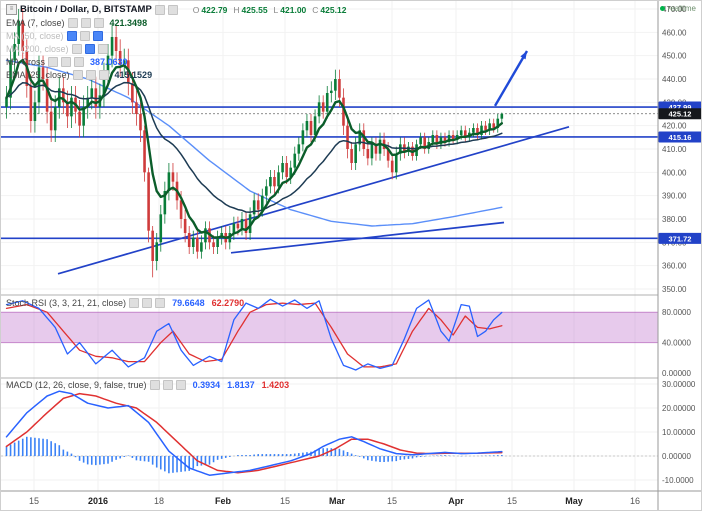  I want to click on close-value: 425.12, so click(333, 9).